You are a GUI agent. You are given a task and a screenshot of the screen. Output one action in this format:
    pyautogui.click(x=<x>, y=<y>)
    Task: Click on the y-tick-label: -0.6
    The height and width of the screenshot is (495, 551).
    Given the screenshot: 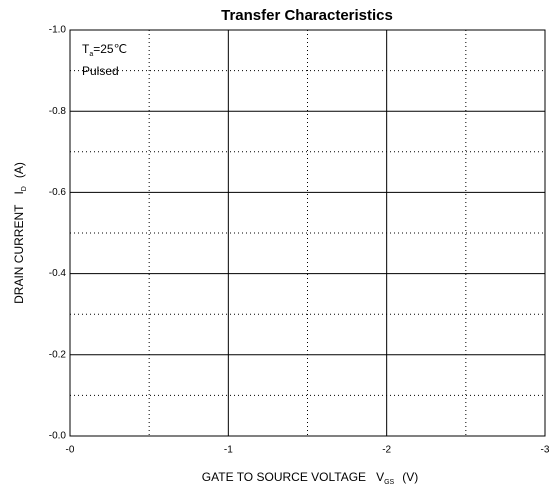 What is the action you would take?
    pyautogui.click(x=58, y=192)
    